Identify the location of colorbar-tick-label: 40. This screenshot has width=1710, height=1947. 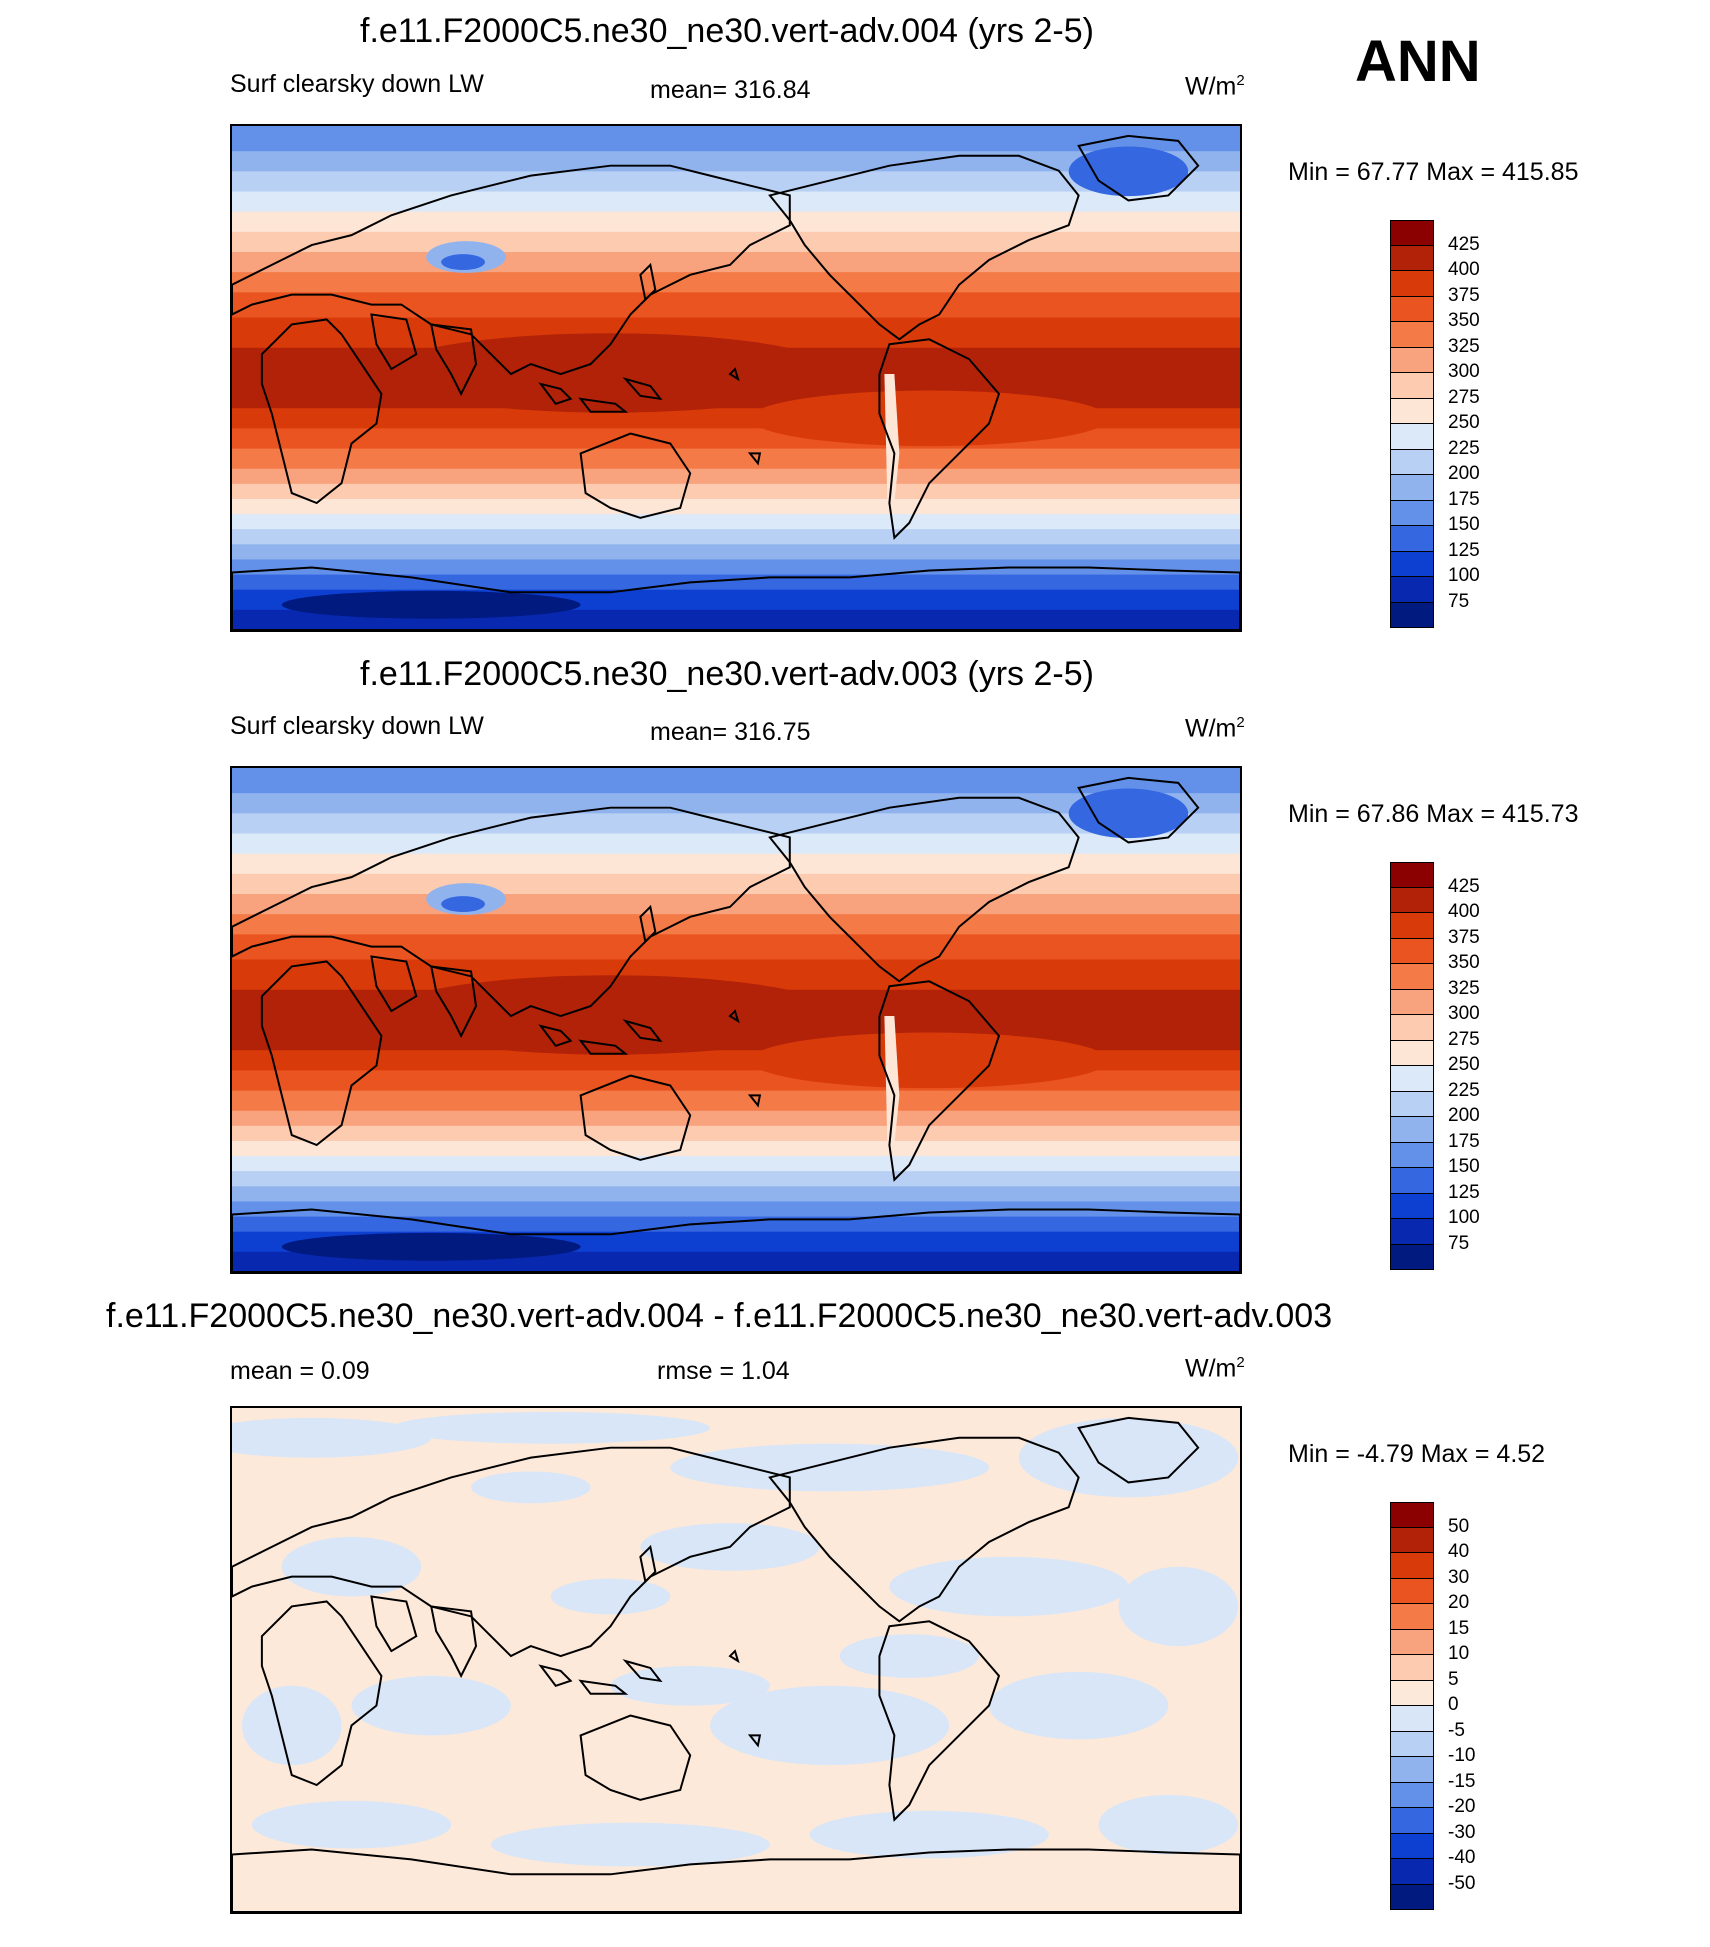
(1459, 1551).